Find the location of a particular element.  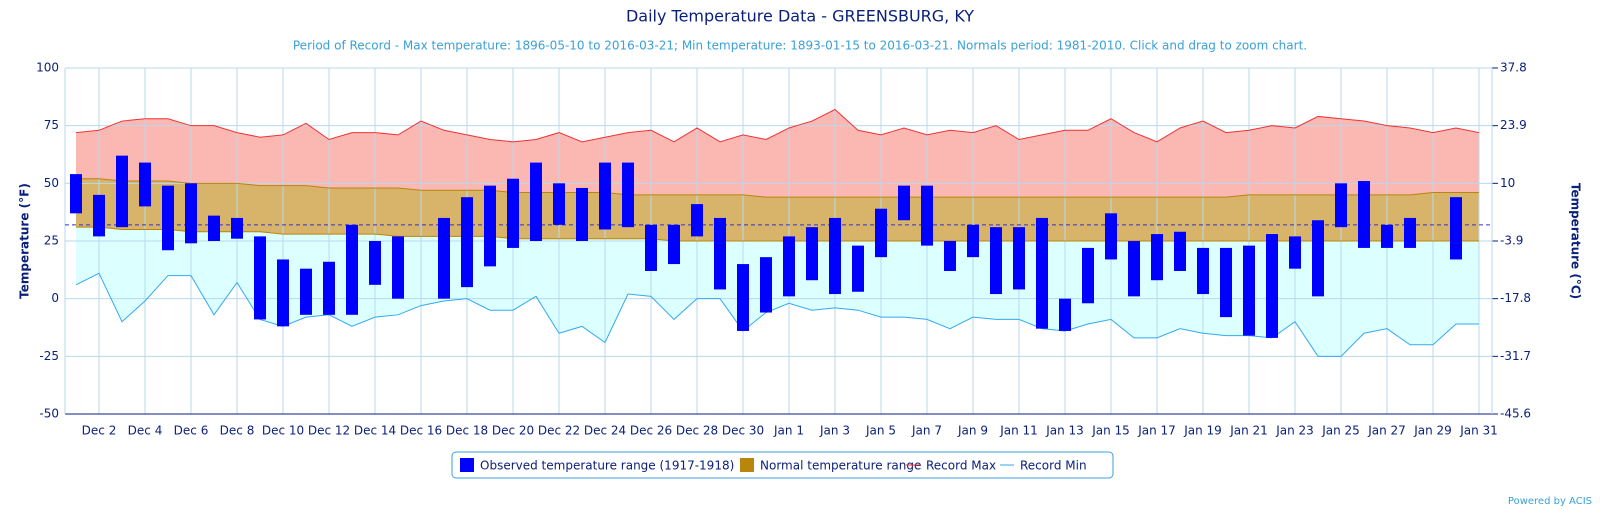

chart-title: Daily Temperature Data - GREENSBURG, KY is located at coordinates (800, 16).